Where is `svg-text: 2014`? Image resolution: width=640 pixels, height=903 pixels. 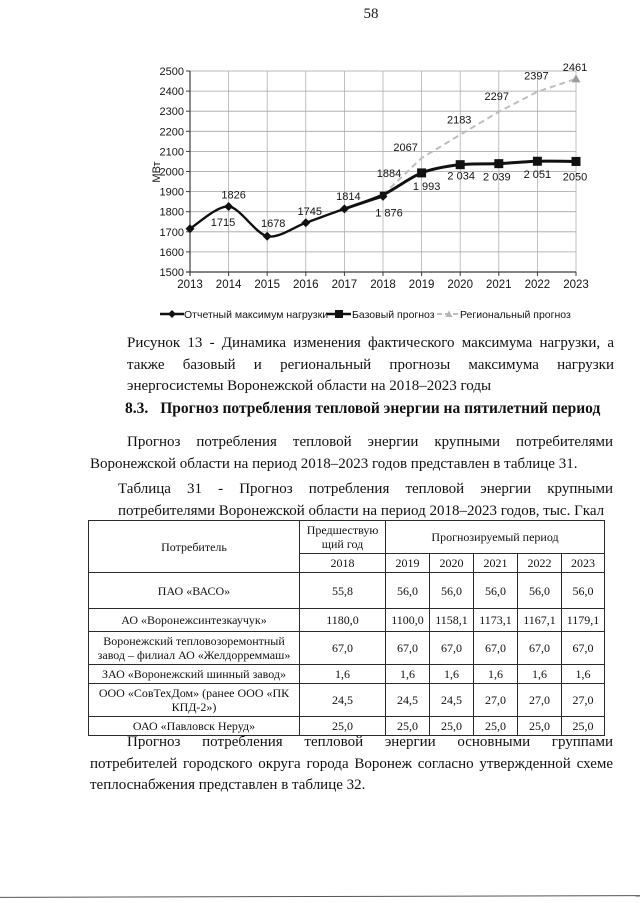
svg-text: 2014 is located at coordinates (229, 285).